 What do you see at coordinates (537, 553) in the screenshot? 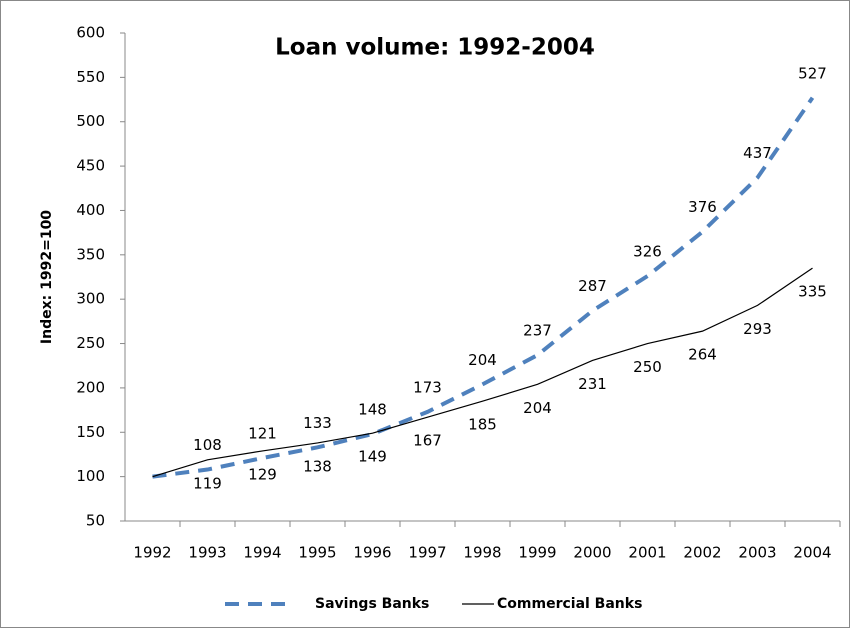
I see `x-tick-label: 1999` at bounding box center [537, 553].